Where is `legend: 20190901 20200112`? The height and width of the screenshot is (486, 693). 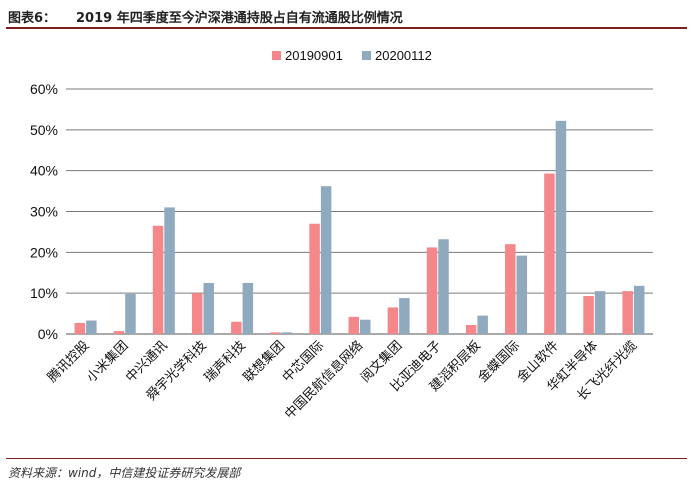
legend: 20190901 20200112 is located at coordinates (352, 55).